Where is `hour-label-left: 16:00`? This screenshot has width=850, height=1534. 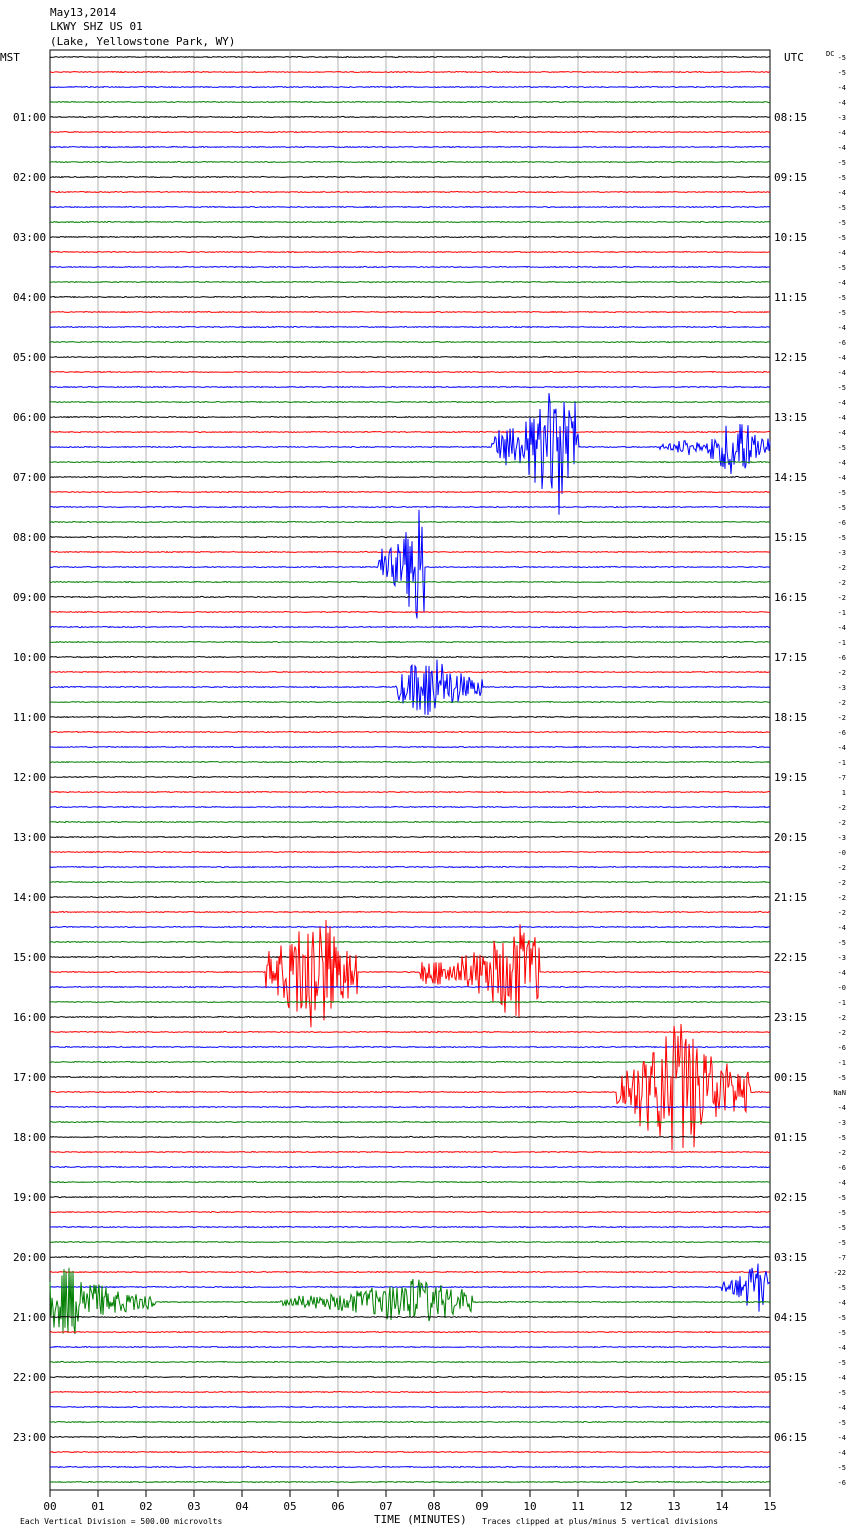
hour-label-left: 16:00 is located at coordinates (29, 1017).